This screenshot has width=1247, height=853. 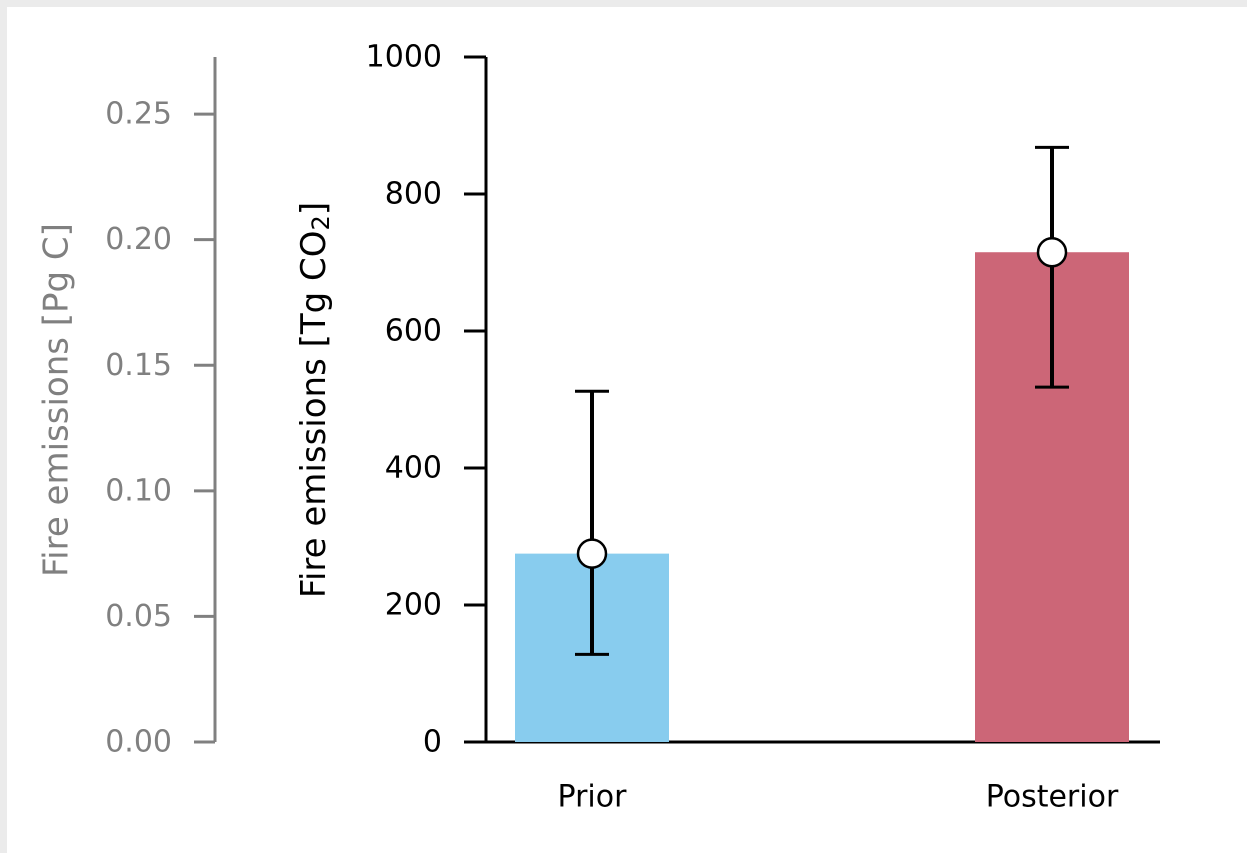 I want to click on primary-y-tick-label: 800, so click(x=413, y=194).